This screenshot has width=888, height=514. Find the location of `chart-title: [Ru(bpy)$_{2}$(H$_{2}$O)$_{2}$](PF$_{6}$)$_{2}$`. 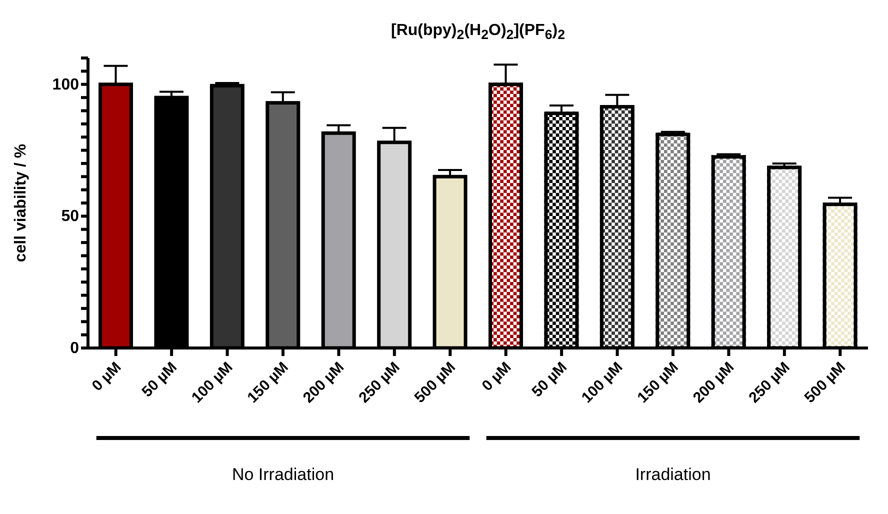

chart-title: [Ru(bpy)$_{2}$(H$_{2}$O)$_{2}$](PF$_{6}$)$_{2}$ is located at coordinates (478, 32).